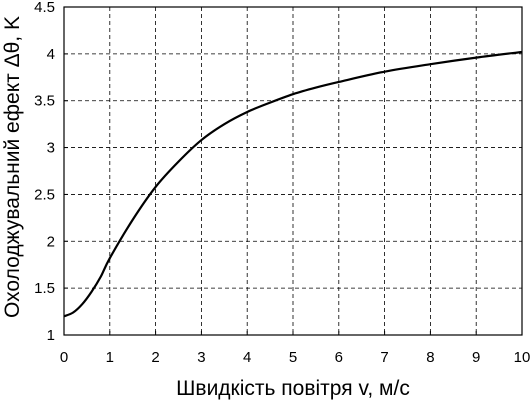 This screenshot has height=404, width=531. I want to click on y-tick-label: 2, so click(51, 241).